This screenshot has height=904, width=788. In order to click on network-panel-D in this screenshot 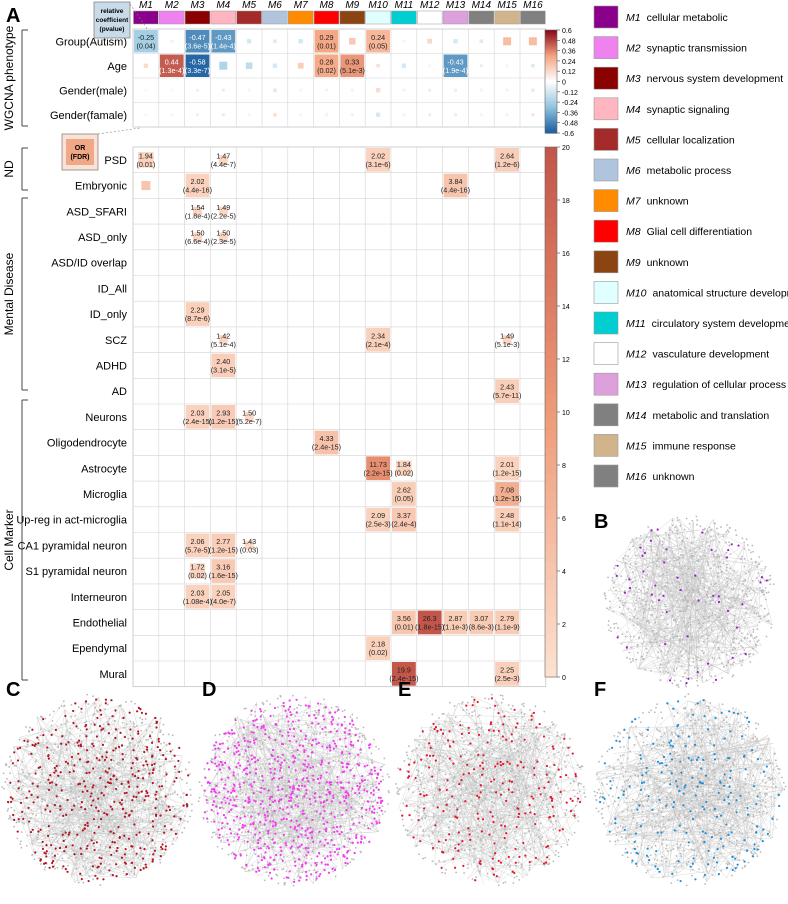, I will do `click(293, 790)`.